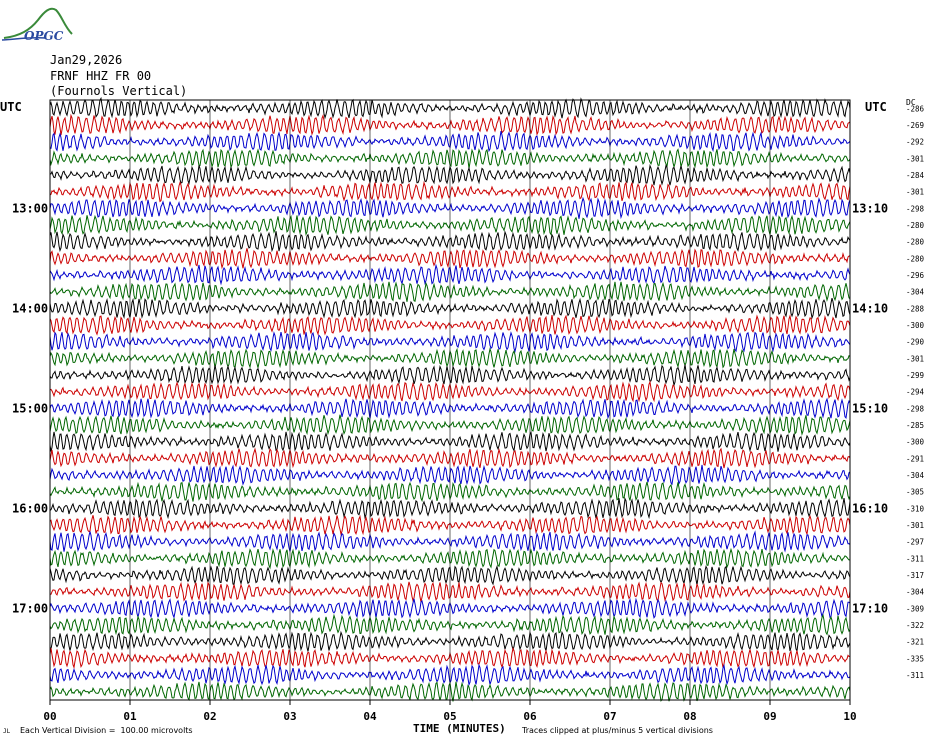  Describe the element at coordinates (30, 508) in the screenshot. I see `left-hour-label: 16:00` at that location.